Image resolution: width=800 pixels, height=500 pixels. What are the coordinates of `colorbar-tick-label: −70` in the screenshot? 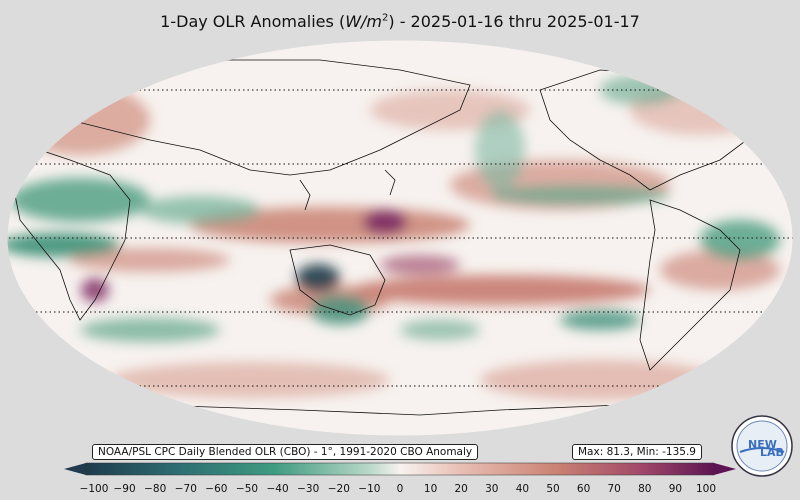 It's located at (185, 489).